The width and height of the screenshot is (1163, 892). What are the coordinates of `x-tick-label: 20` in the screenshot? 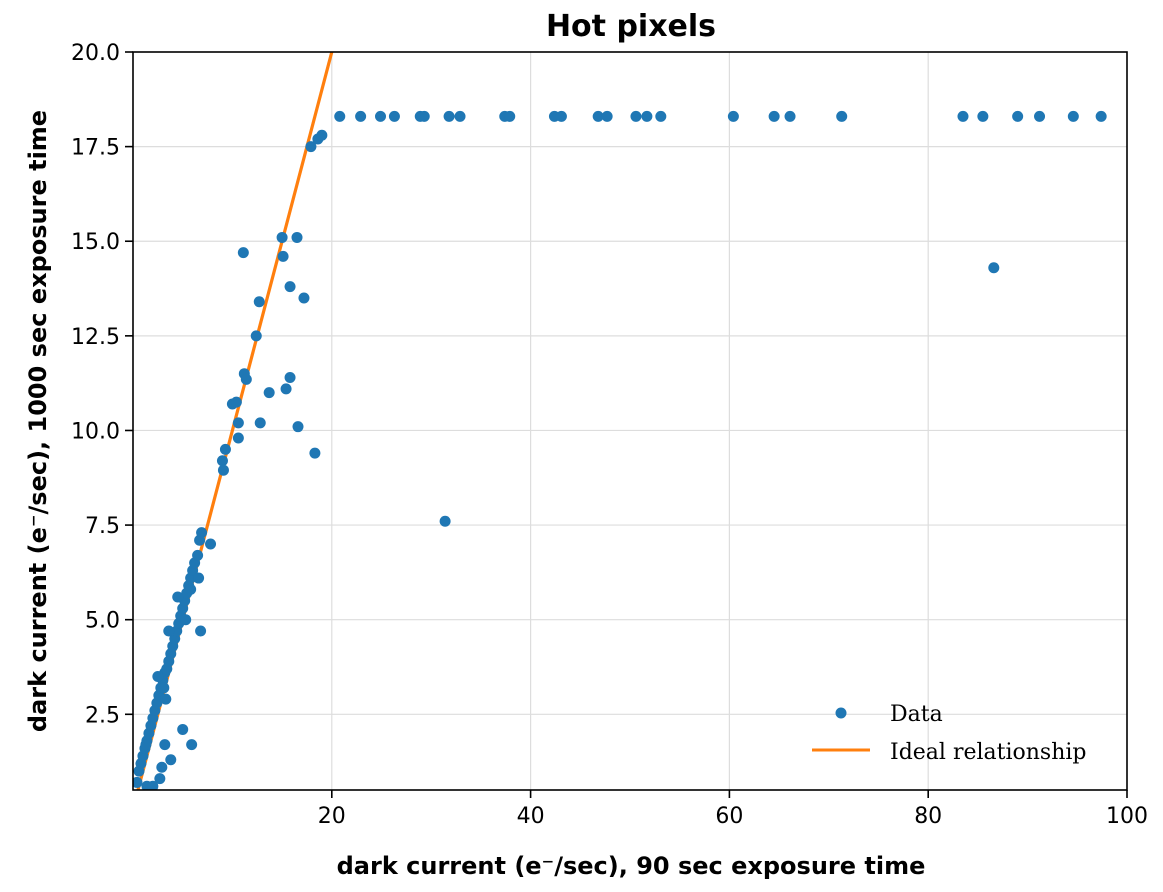 It's located at (332, 816).